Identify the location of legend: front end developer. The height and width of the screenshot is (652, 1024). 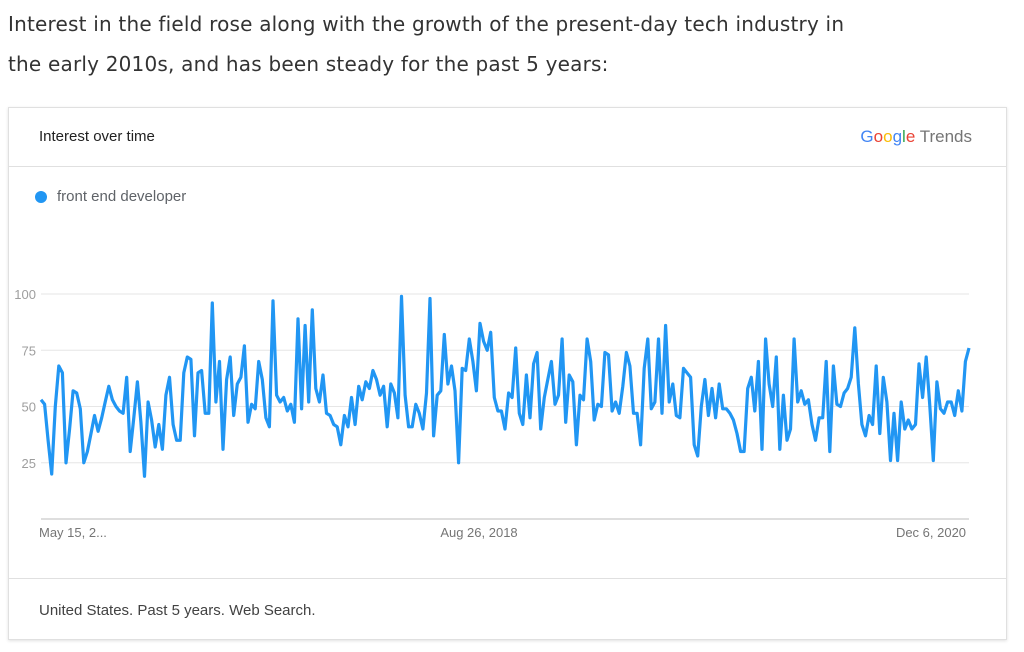
(110, 196).